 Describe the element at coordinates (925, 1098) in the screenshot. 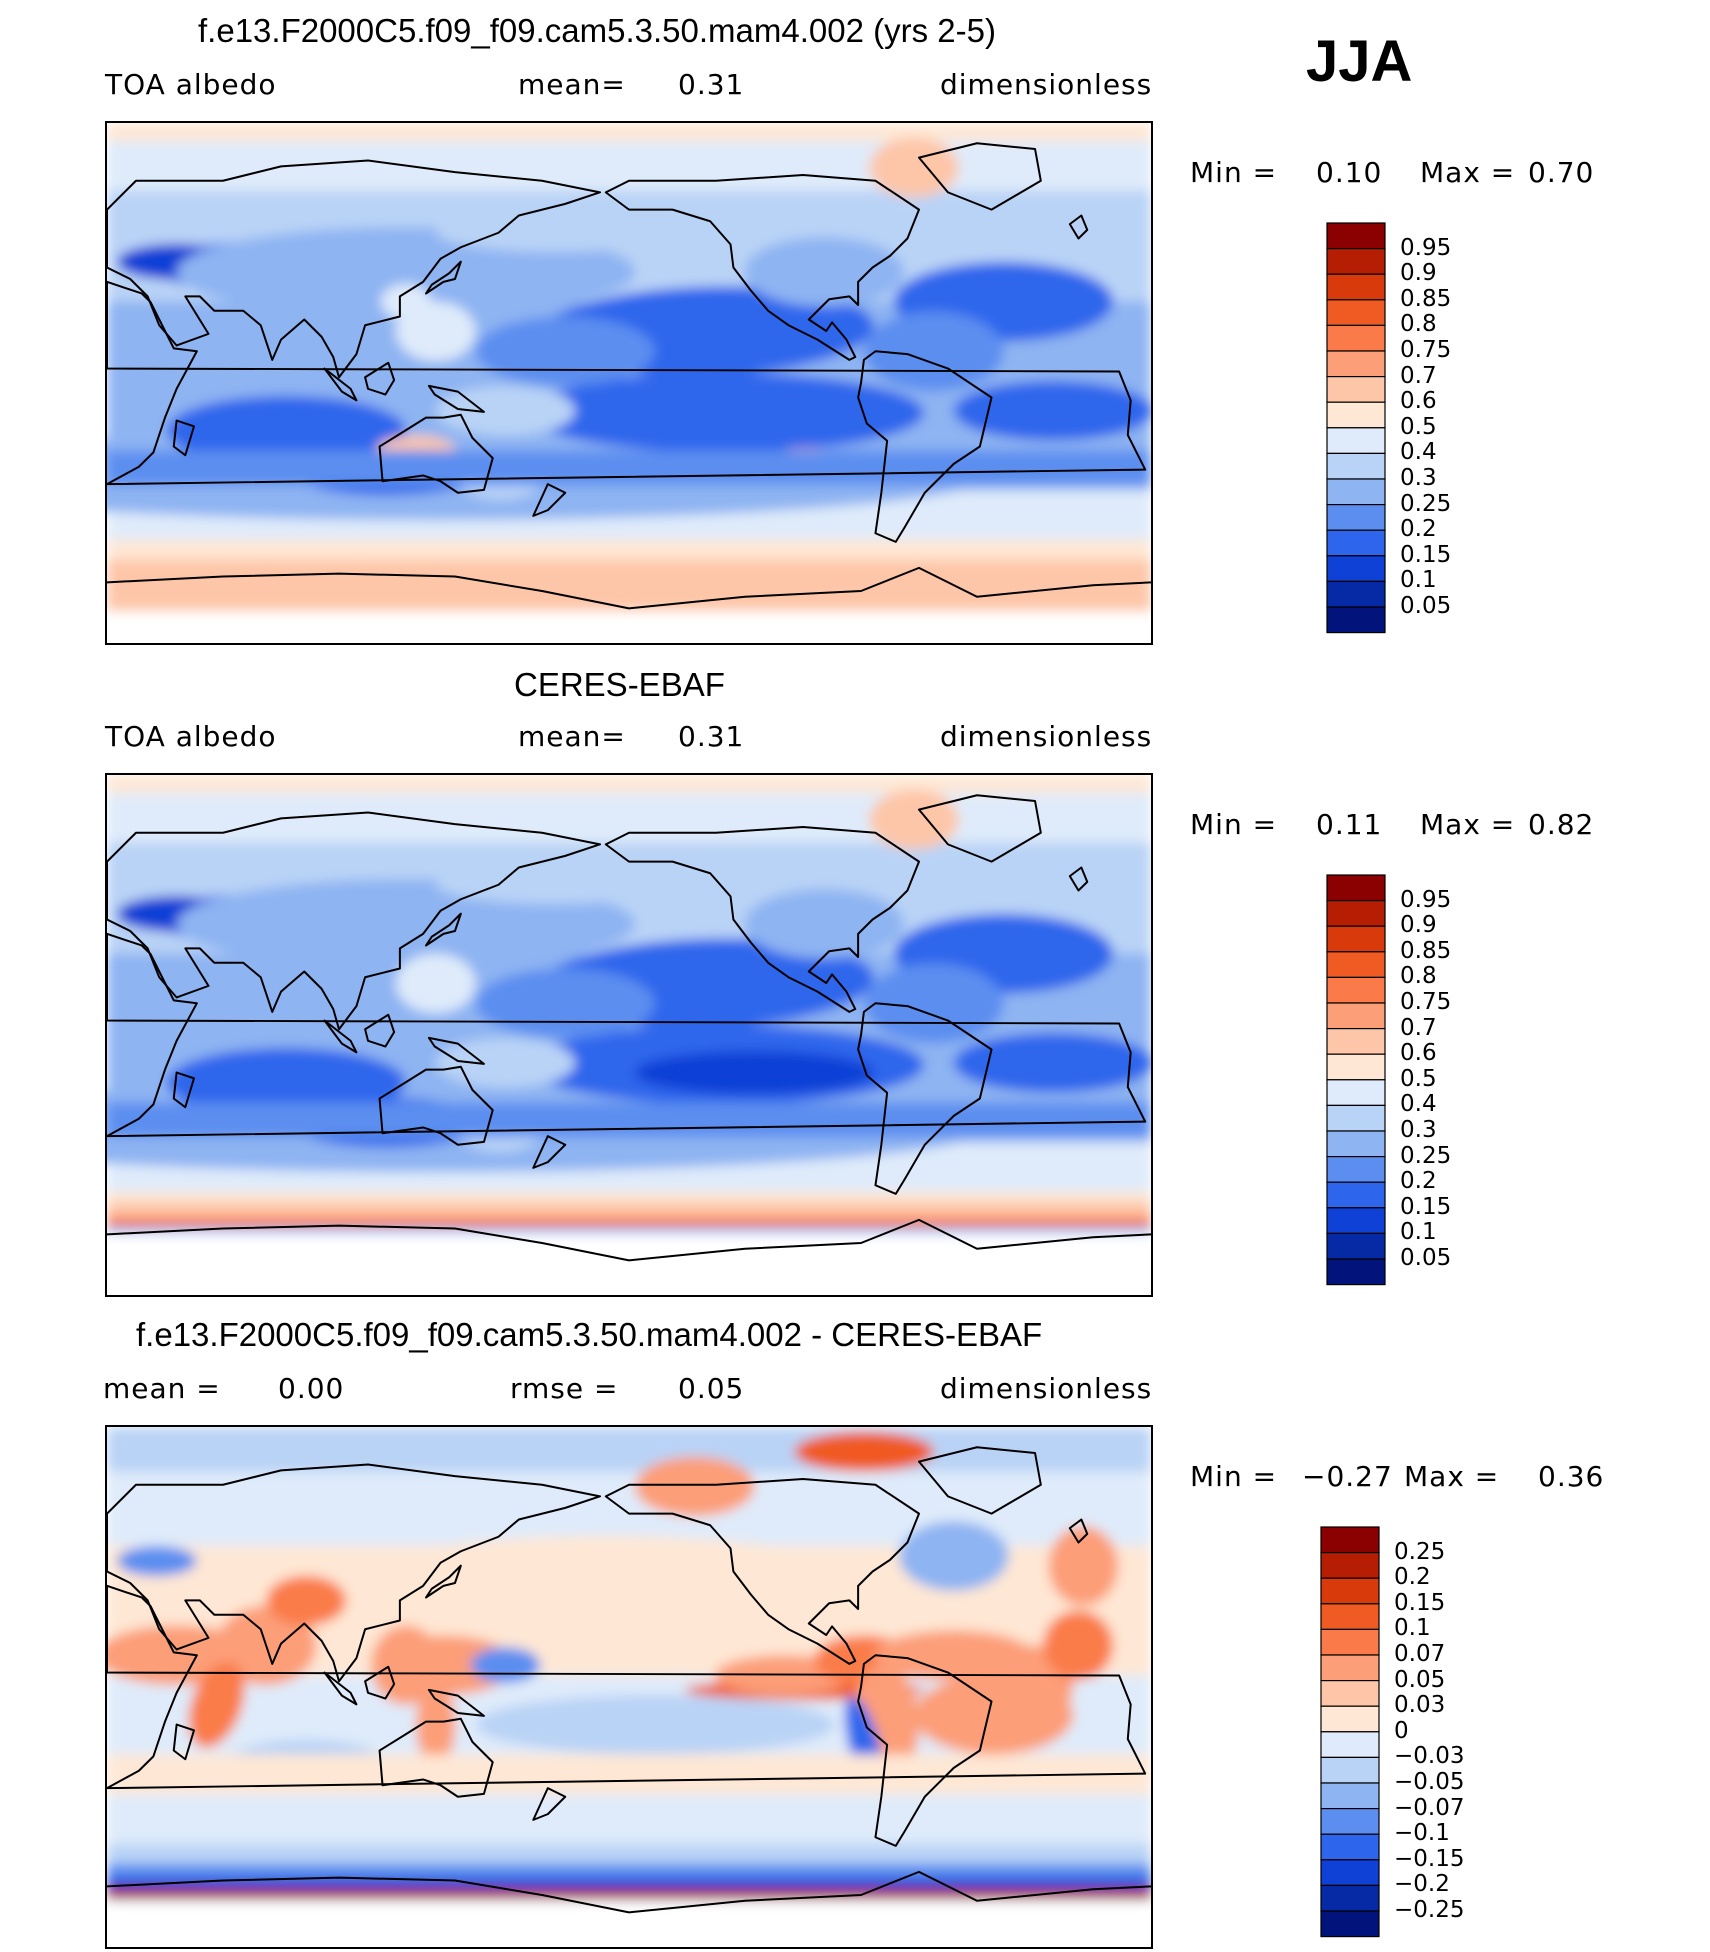

I see `coastline-samerica` at that location.